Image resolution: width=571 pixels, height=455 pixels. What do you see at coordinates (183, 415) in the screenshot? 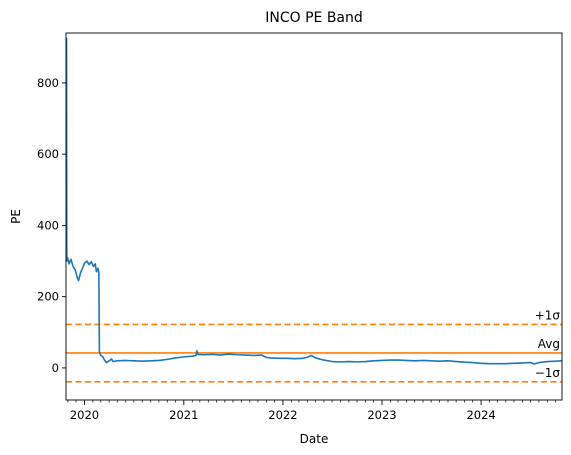
I see `x-tick-label-1: 2021` at bounding box center [183, 415].